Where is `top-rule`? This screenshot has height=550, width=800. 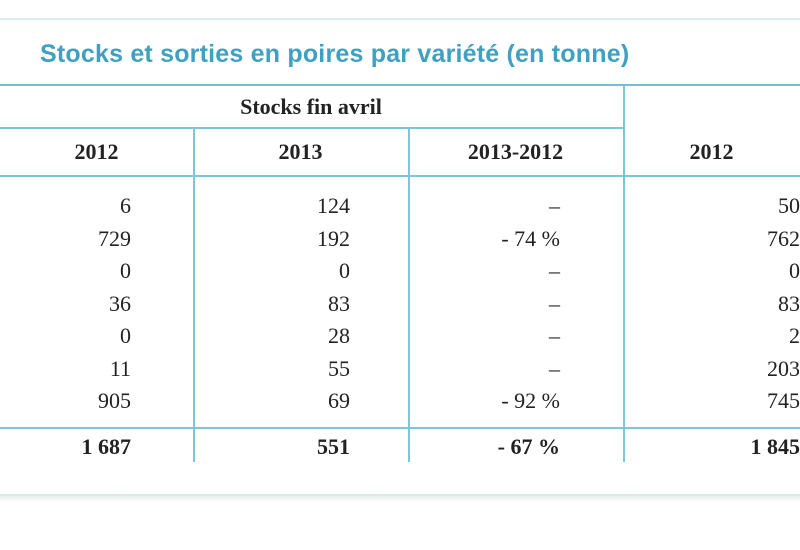 top-rule is located at coordinates (400, 19).